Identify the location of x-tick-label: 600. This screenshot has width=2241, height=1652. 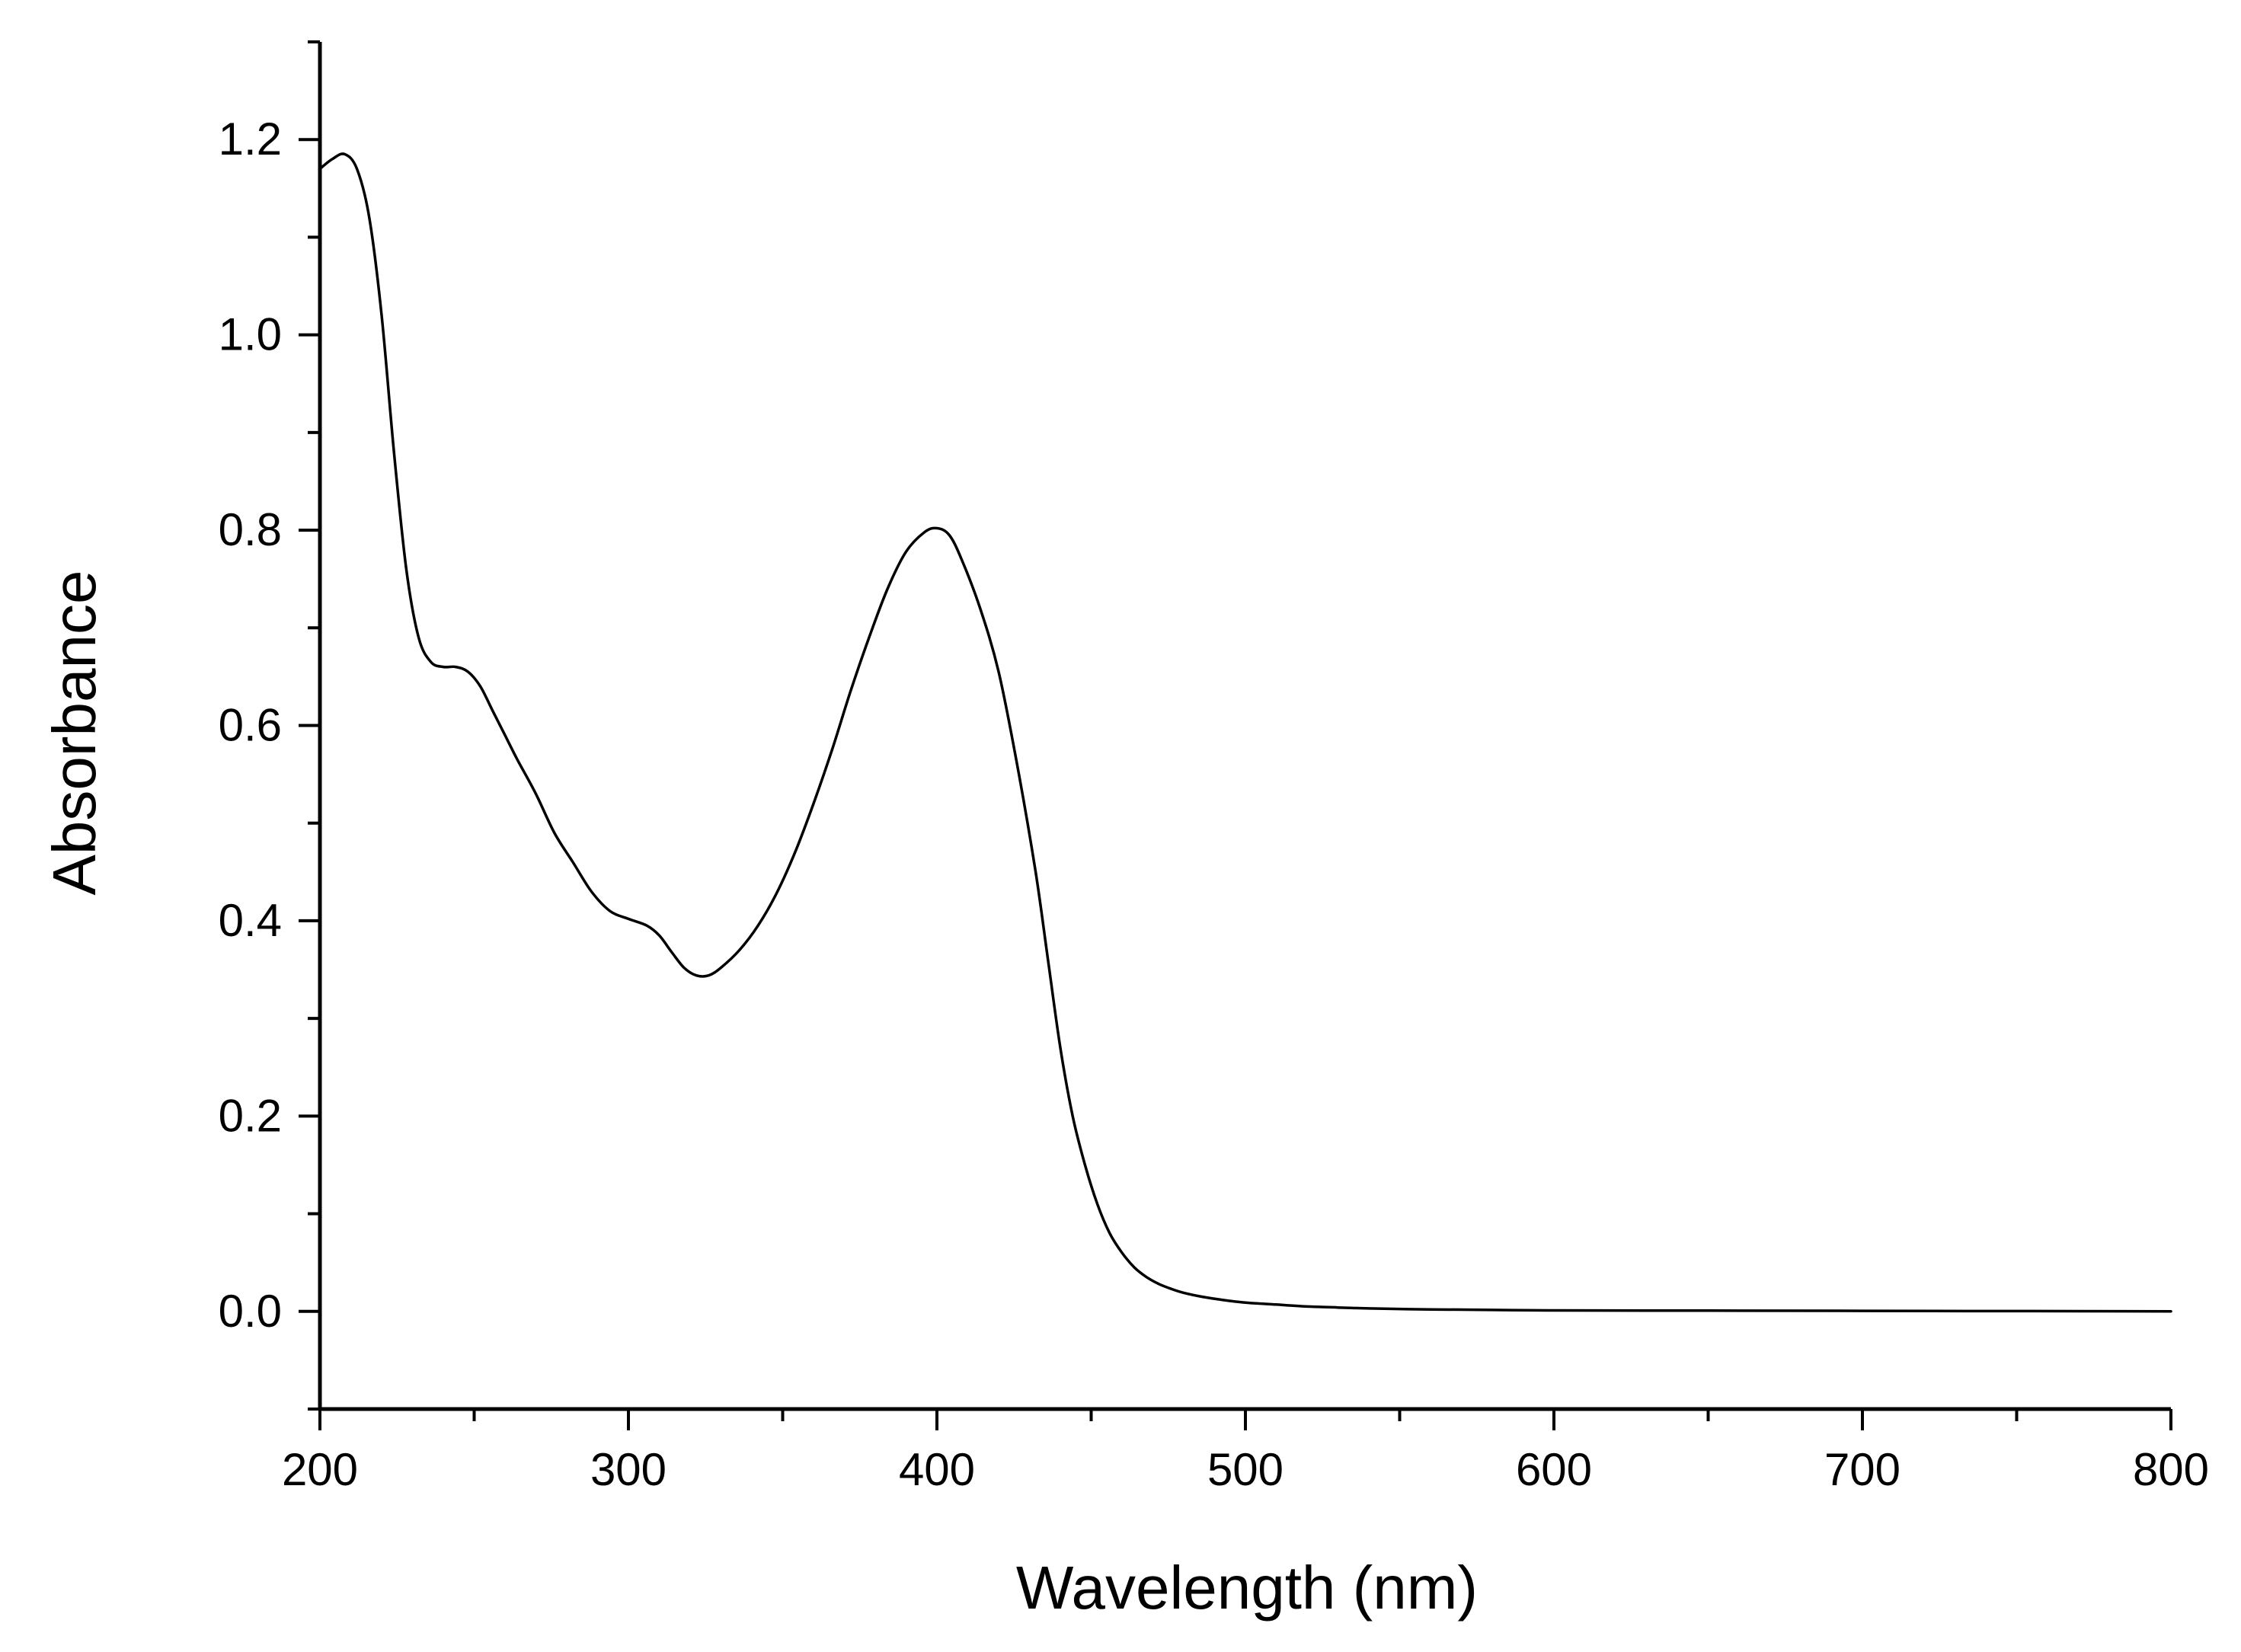
(1554, 1469).